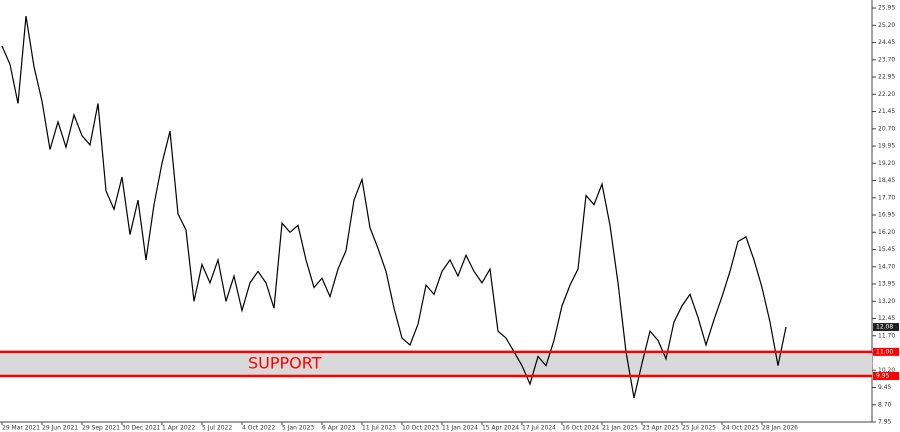  I want to click on y-tick-label: 13.20, so click(886, 301).